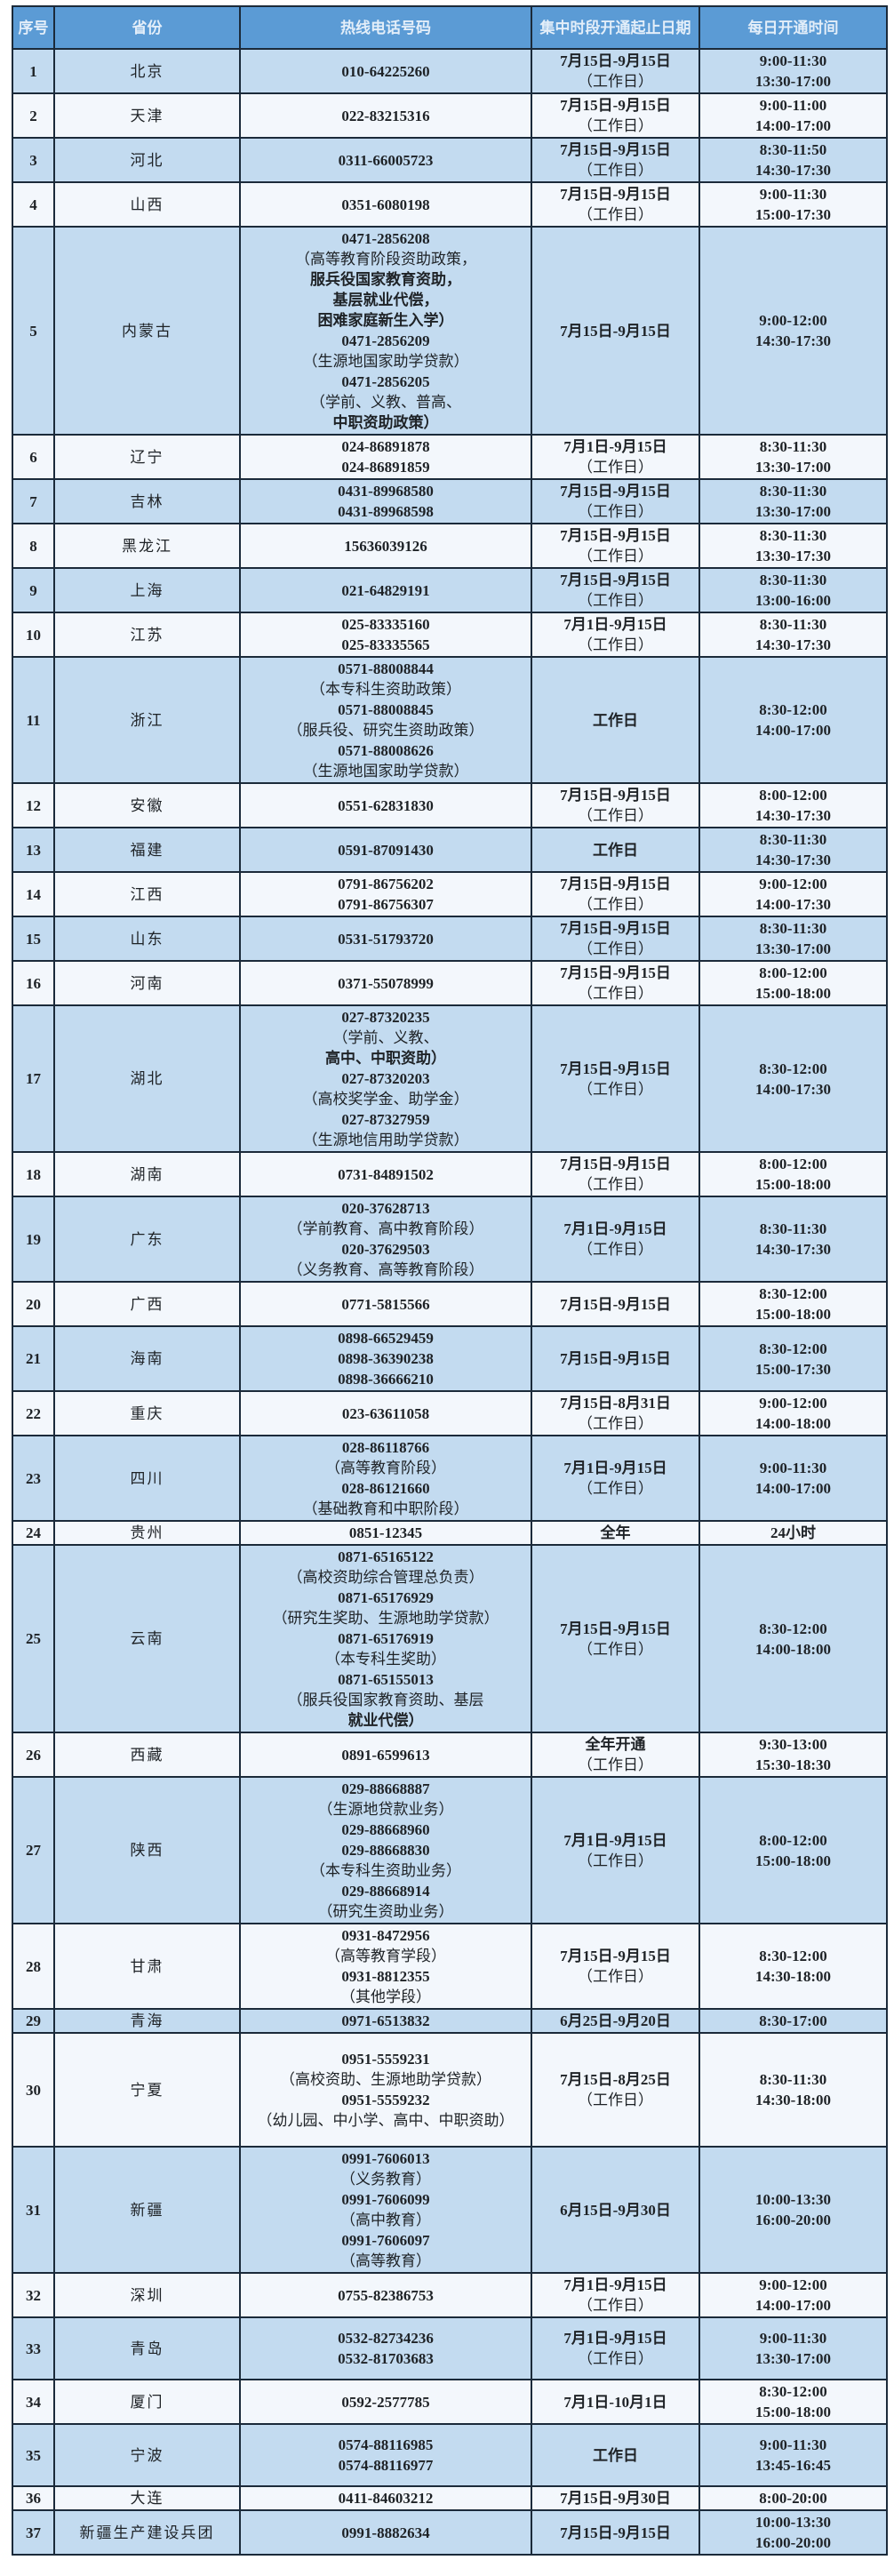 The height and width of the screenshot is (2576, 894). What do you see at coordinates (386, 939) in the screenshot?
I see `phone-number: 0531-51793720` at bounding box center [386, 939].